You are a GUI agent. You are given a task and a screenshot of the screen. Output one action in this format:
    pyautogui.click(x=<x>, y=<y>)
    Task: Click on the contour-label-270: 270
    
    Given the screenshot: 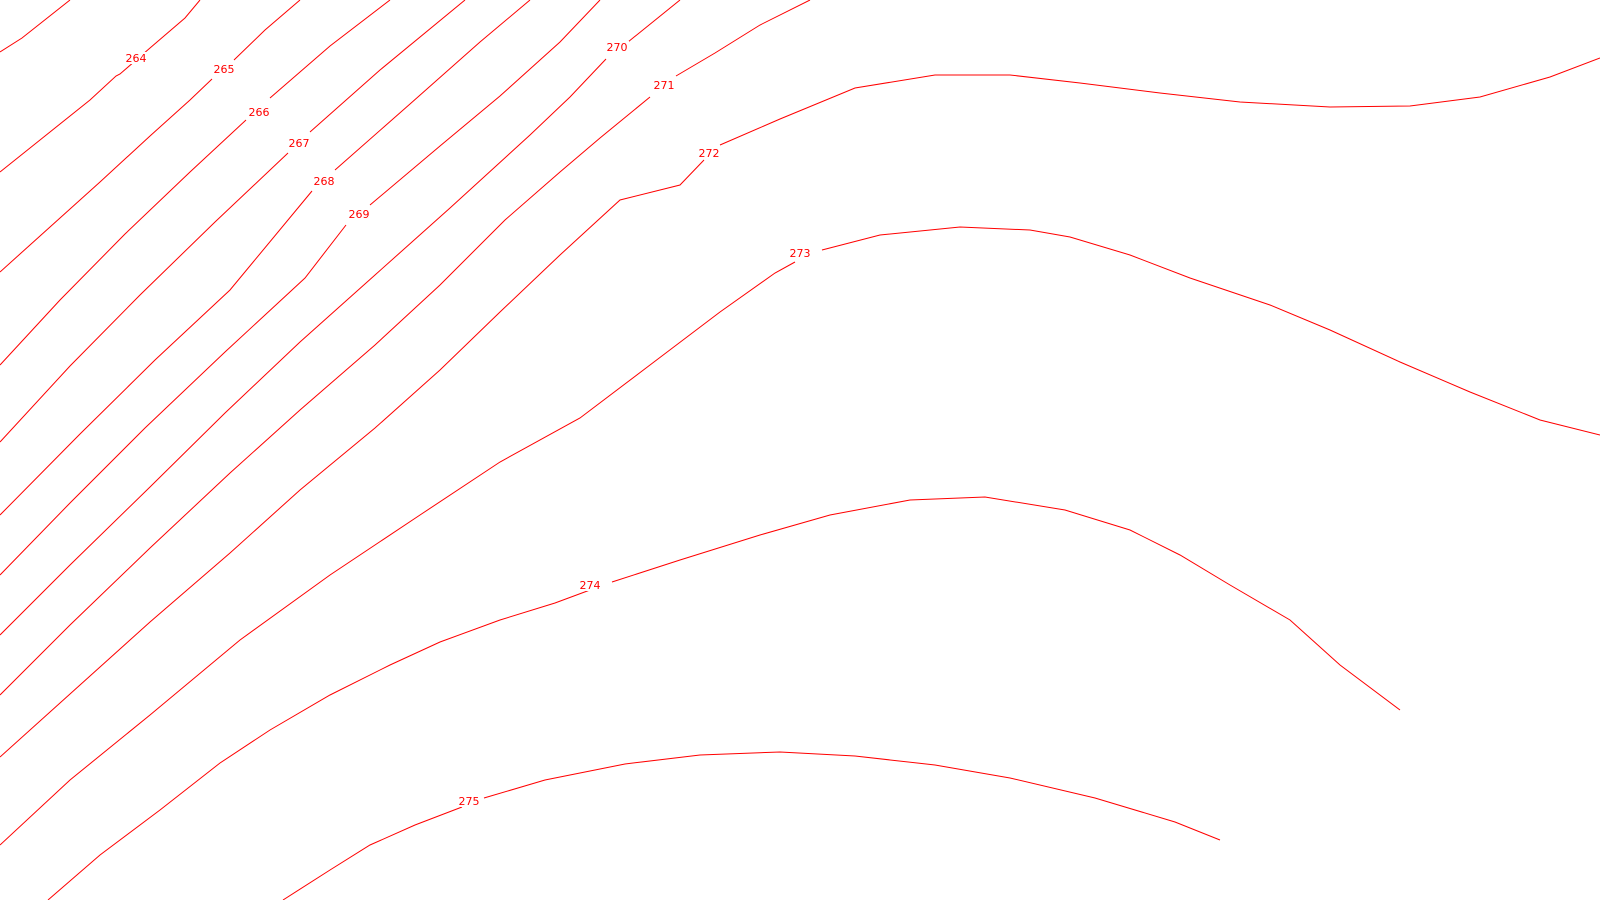 What is the action you would take?
    pyautogui.click(x=617, y=47)
    